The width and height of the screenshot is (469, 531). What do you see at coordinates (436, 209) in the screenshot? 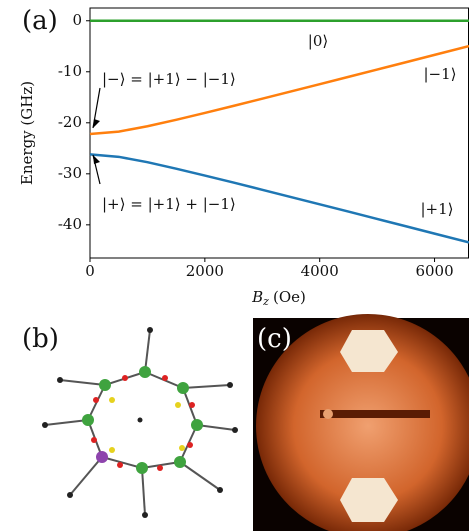
I see `state-label: |+1⟩` at bounding box center [436, 209].